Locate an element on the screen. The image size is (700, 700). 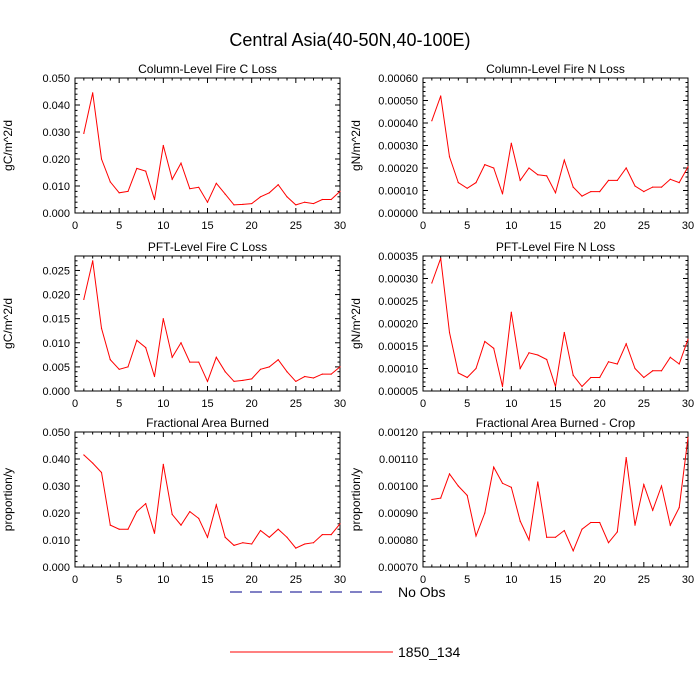
x-tick-label: 0 is located at coordinates (75, 404).